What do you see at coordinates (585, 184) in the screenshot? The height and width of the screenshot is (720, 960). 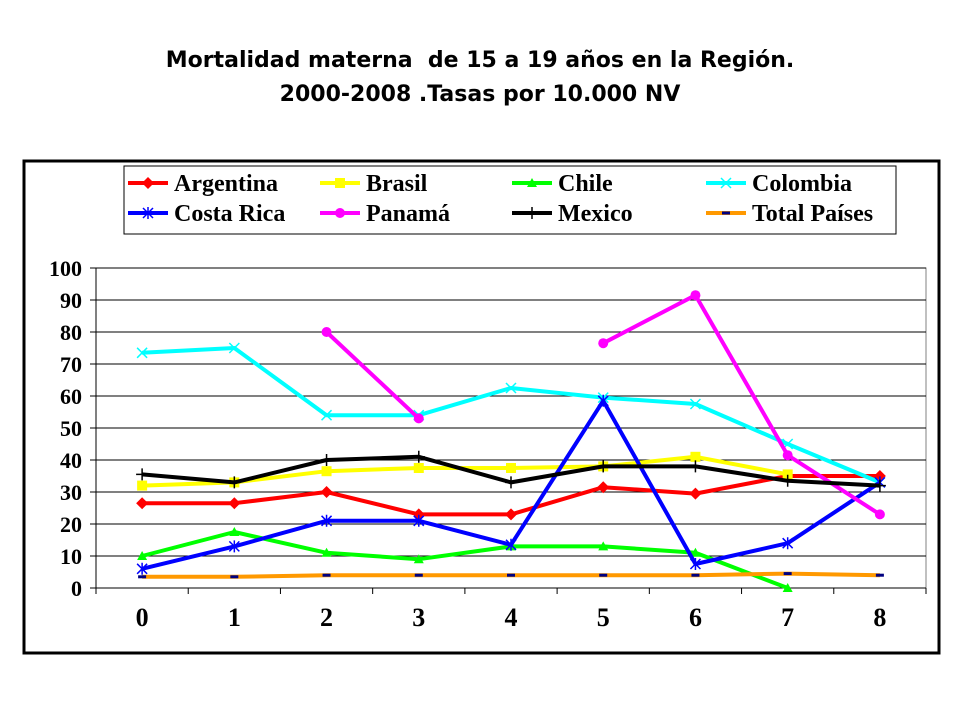 I see `legend-label: Chile` at bounding box center [585, 184].